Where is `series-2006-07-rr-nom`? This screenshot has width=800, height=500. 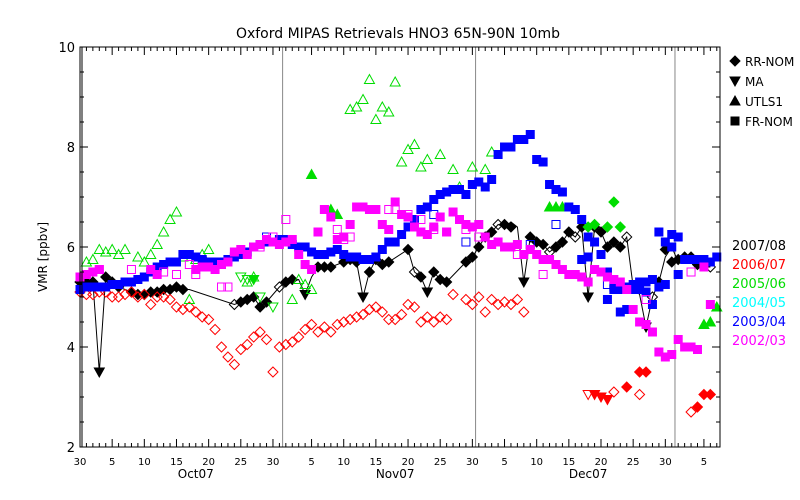
series-2006-07-rr-nom is located at coordinates (669, 389).